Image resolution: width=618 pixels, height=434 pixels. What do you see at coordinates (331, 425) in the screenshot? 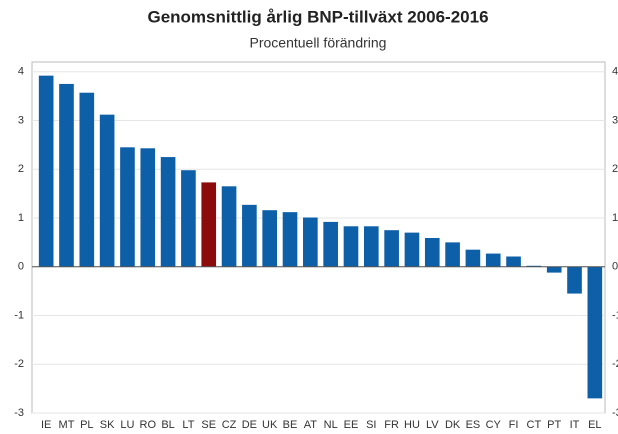
I see `x-tick-label: NL` at bounding box center [331, 425].